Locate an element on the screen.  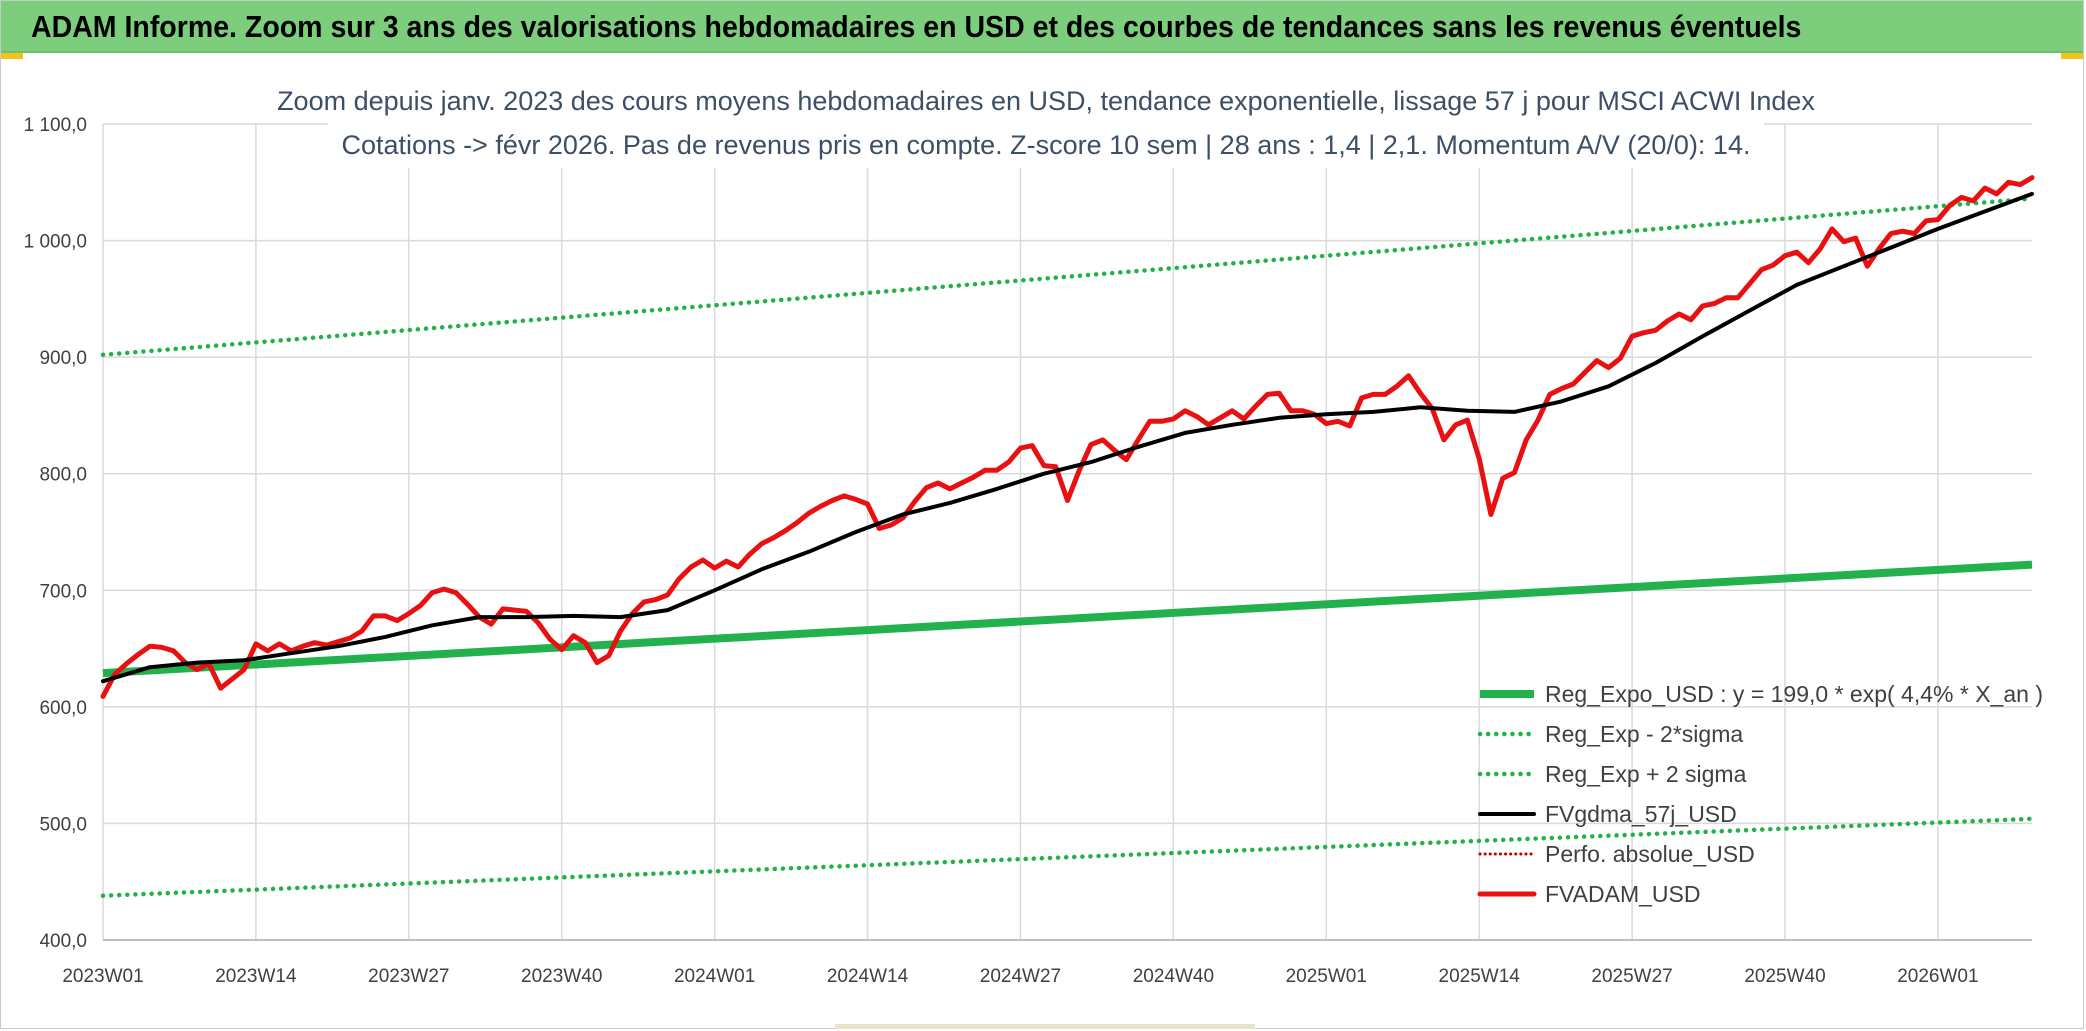
legend-label: FVgdma_57j_USD is located at coordinates (1641, 814).